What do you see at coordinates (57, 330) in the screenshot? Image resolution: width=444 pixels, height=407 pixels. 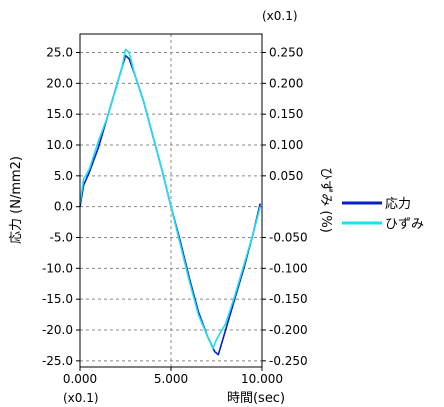 I see `left-tick-label: -20.0` at bounding box center [57, 330].